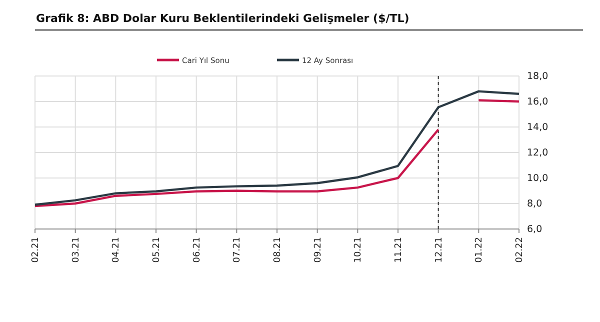 Image resolution: width=600 pixels, height=322 pixels. What do you see at coordinates (197, 250) in the screenshot?
I see `x-tick-label: 06.21` at bounding box center [197, 250].